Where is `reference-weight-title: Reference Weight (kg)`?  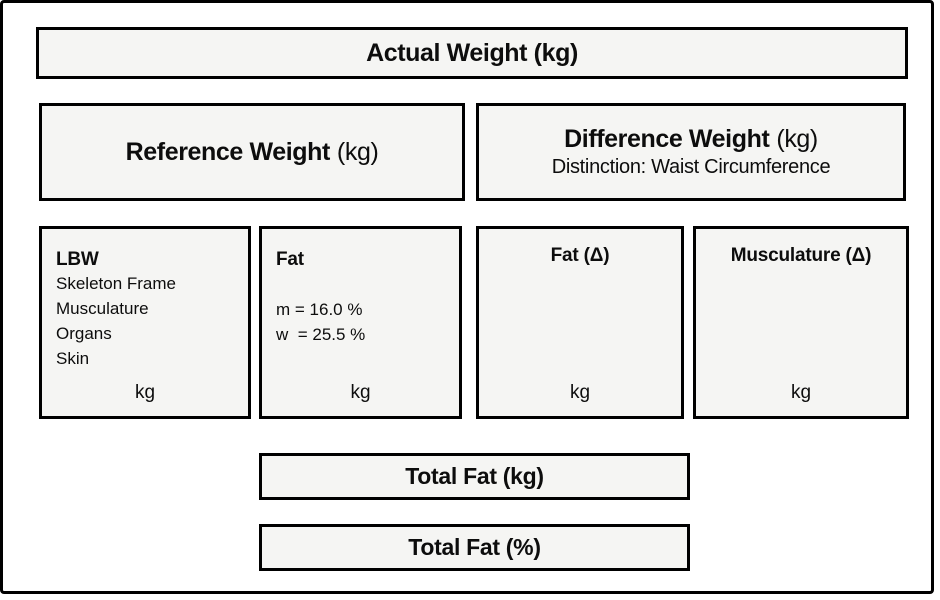
reference-weight-title: Reference Weight (kg) is located at coordinates (252, 152).